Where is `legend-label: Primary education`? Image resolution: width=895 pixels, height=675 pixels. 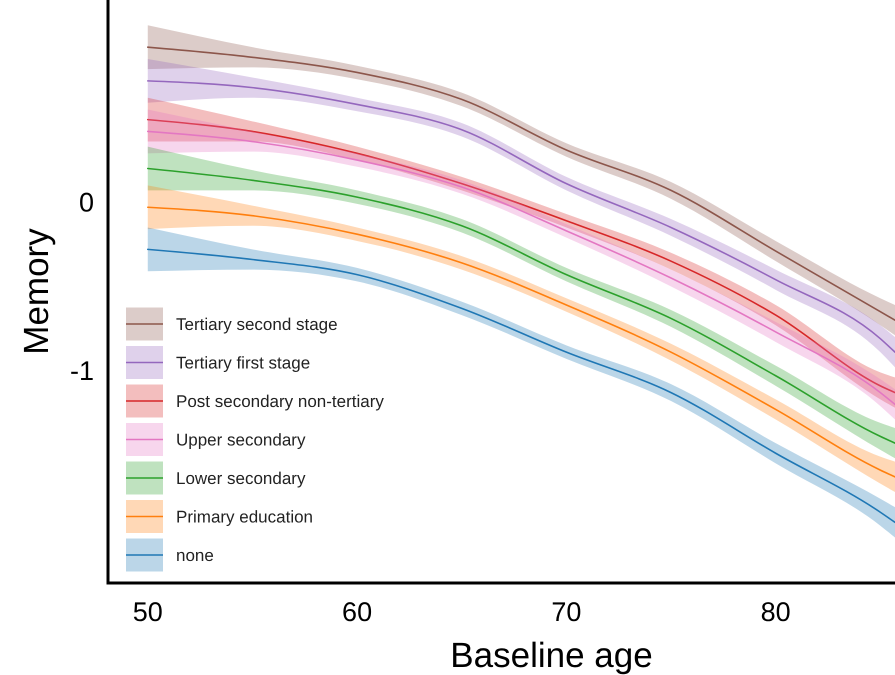 legend-label: Primary education is located at coordinates (245, 517).